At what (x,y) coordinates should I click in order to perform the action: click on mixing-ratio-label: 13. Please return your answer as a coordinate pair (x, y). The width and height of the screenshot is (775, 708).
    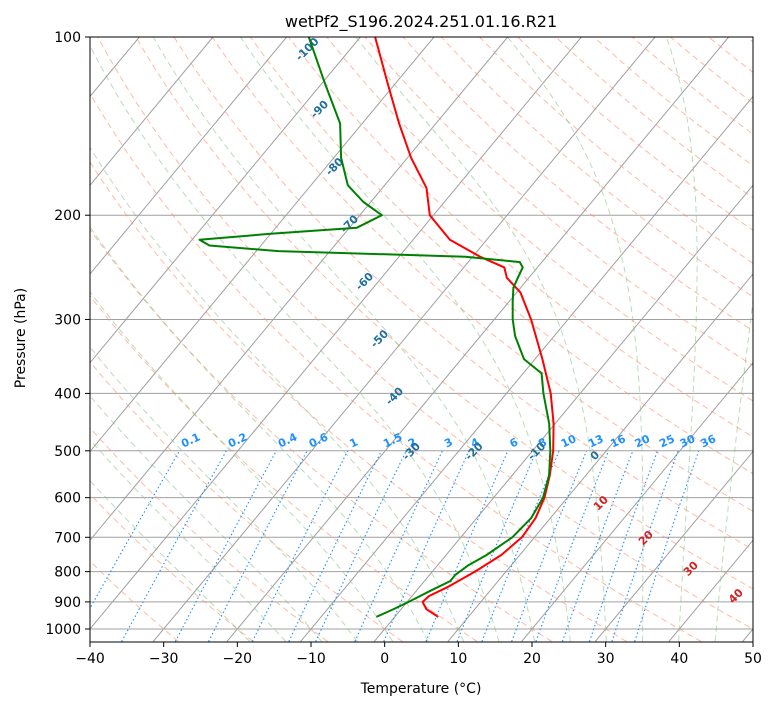
    Looking at the image, I should click on (595, 441).